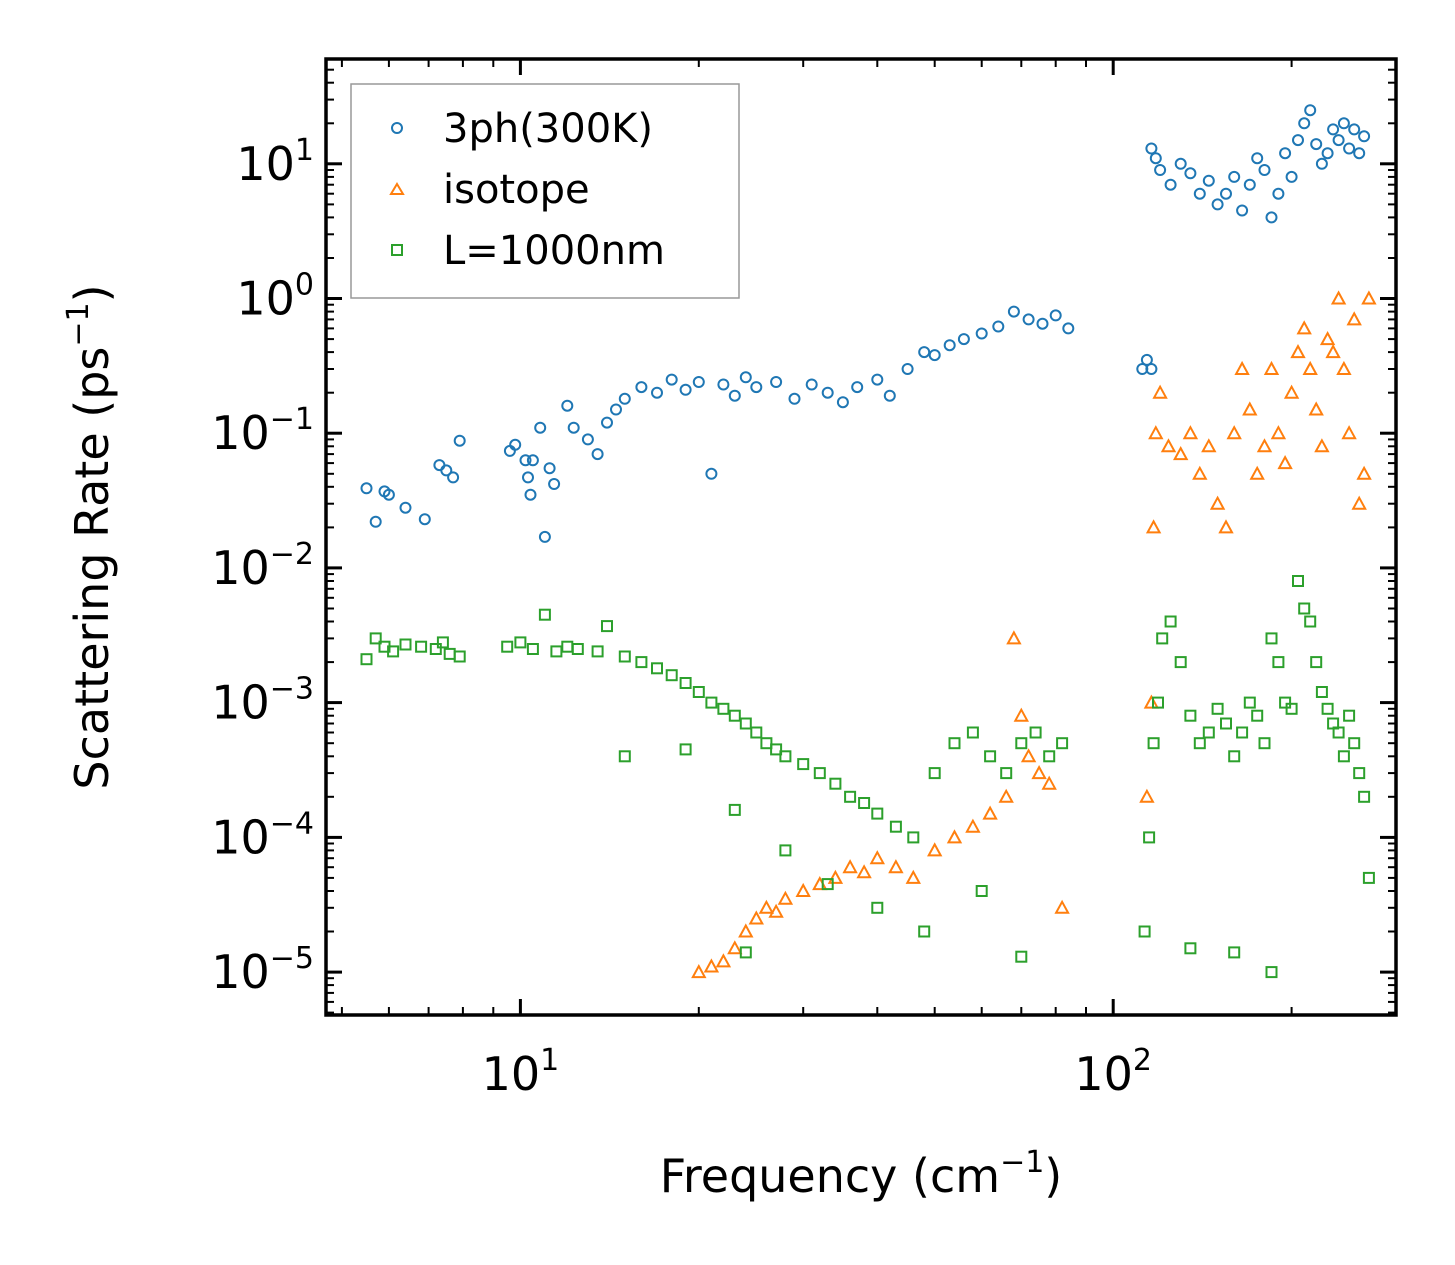 The height and width of the screenshot is (1265, 1455). I want to click on y-tick-label-3: 10⁻², so click(262, 566).